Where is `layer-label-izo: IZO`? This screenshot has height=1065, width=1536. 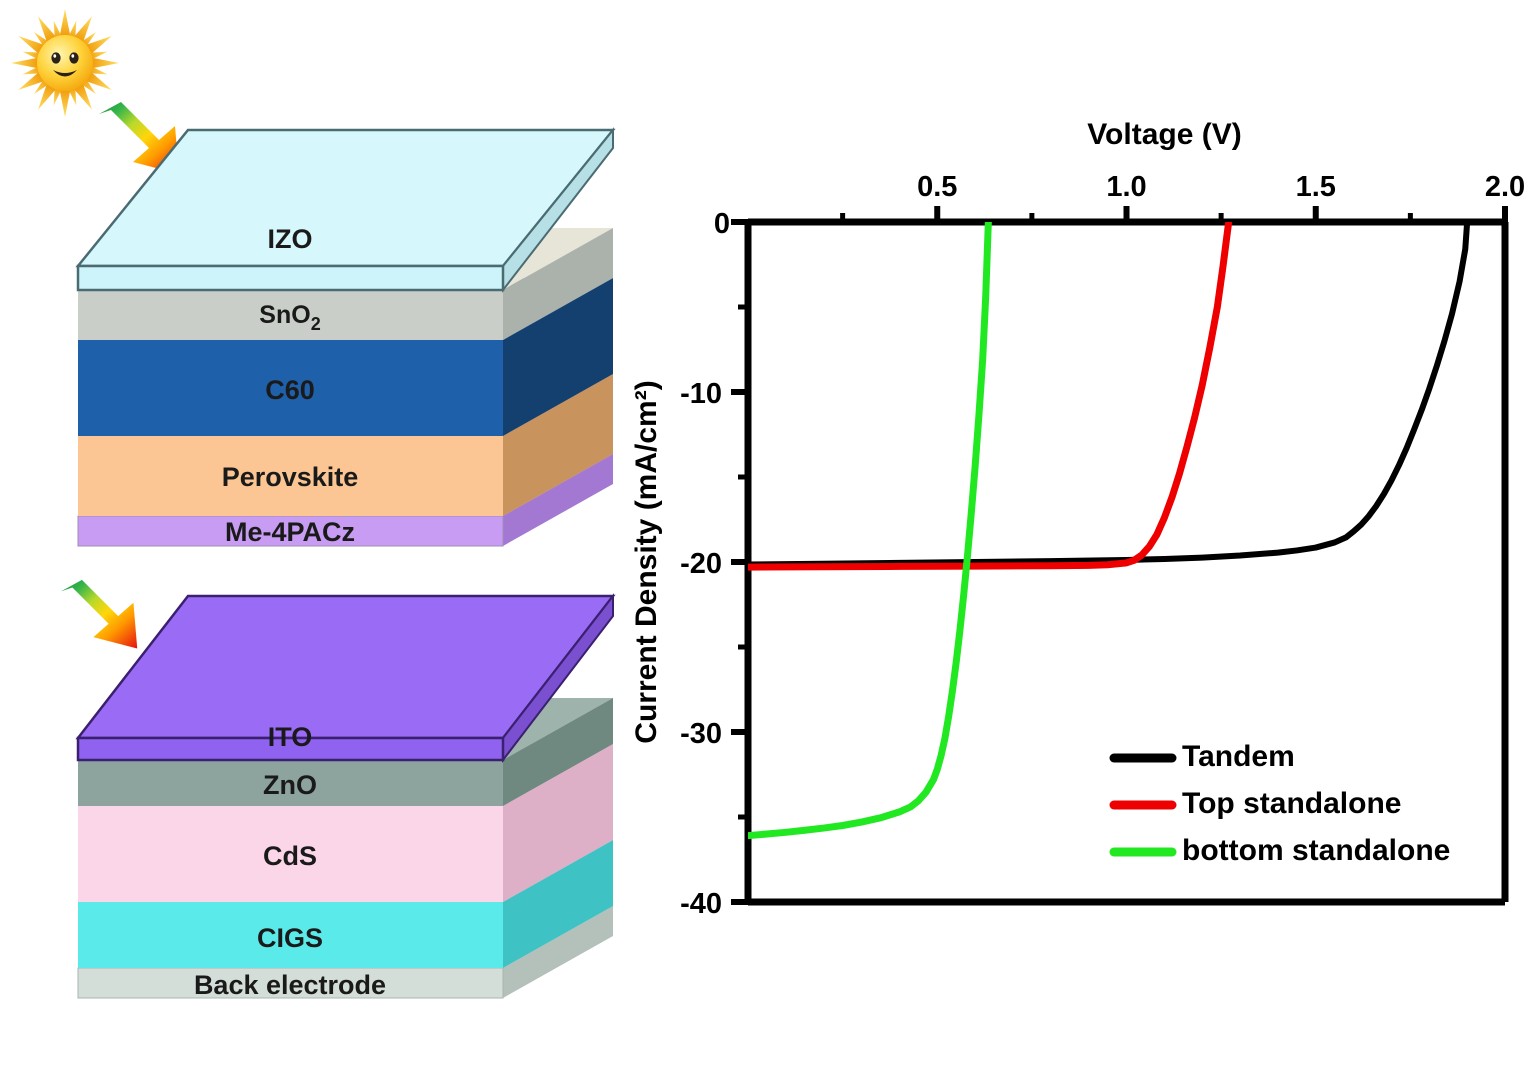
layer-label-izo: IZO is located at coordinates (290, 239).